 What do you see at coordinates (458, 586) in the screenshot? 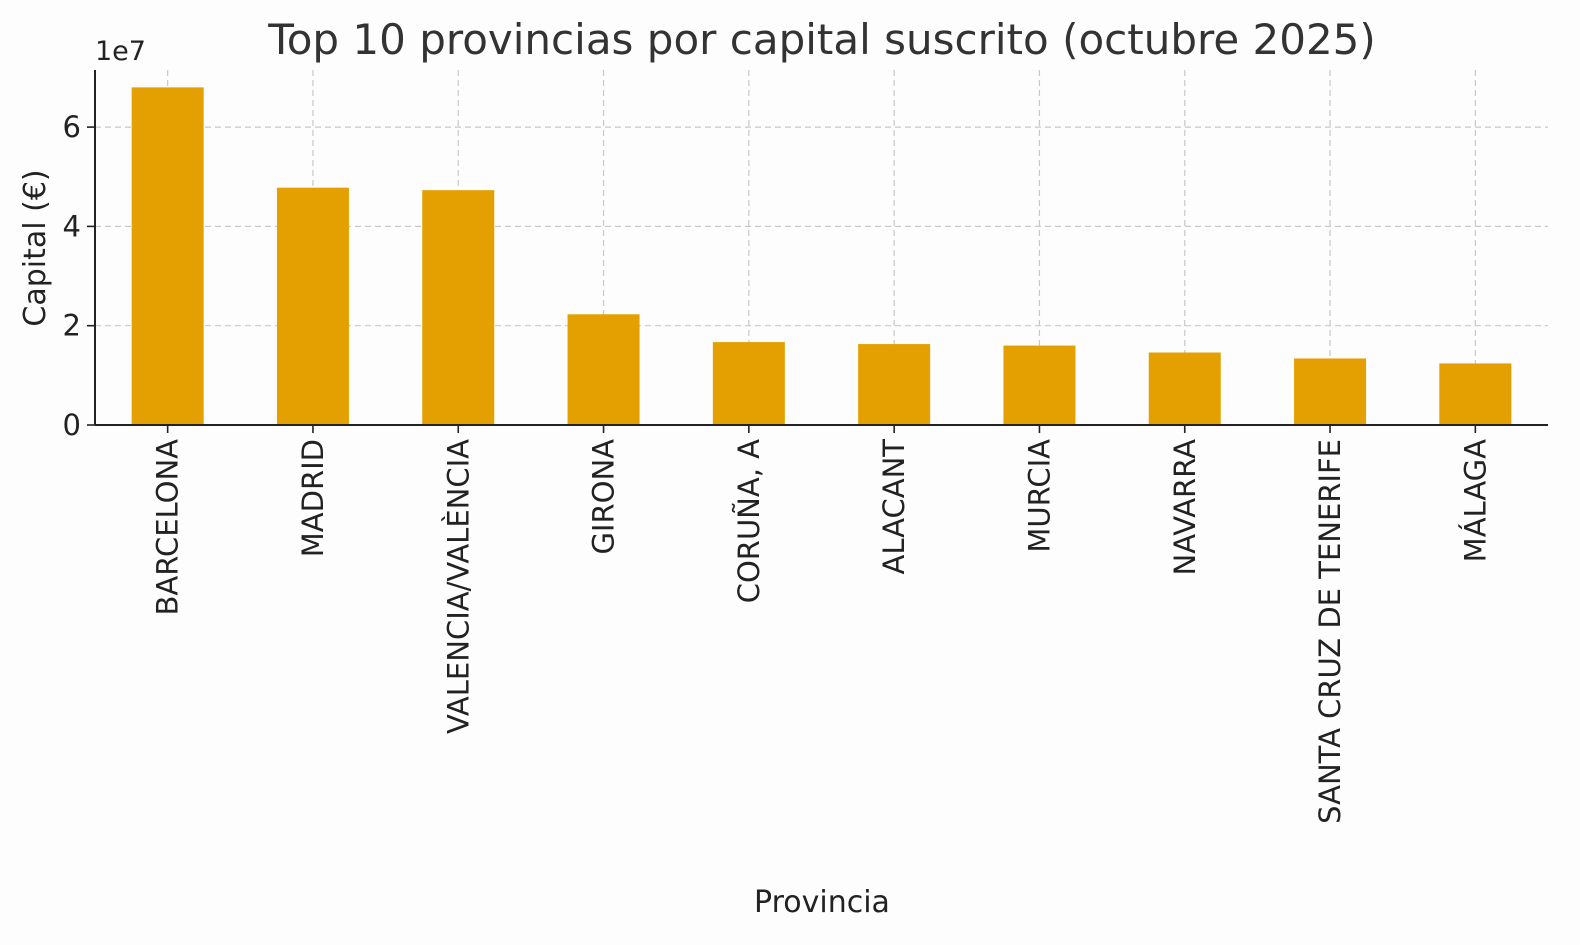
I see `x-tick-label: VALENCIA/VALÈNCIA` at bounding box center [458, 586].